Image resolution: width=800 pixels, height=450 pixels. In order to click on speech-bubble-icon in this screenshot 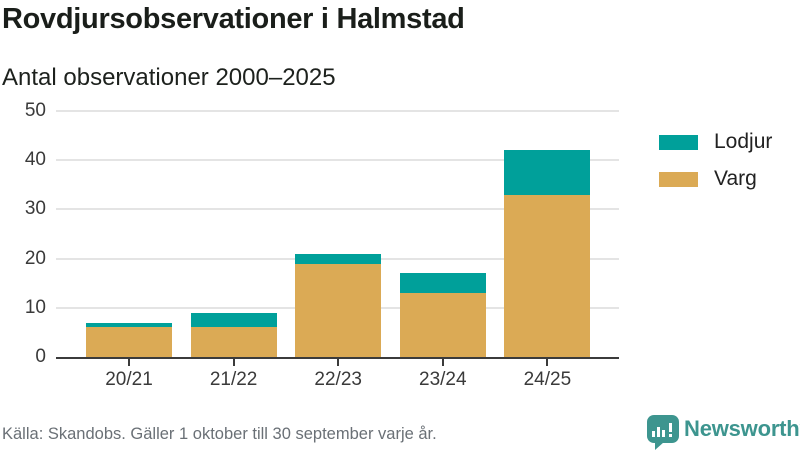, I will do `click(663, 432)`.